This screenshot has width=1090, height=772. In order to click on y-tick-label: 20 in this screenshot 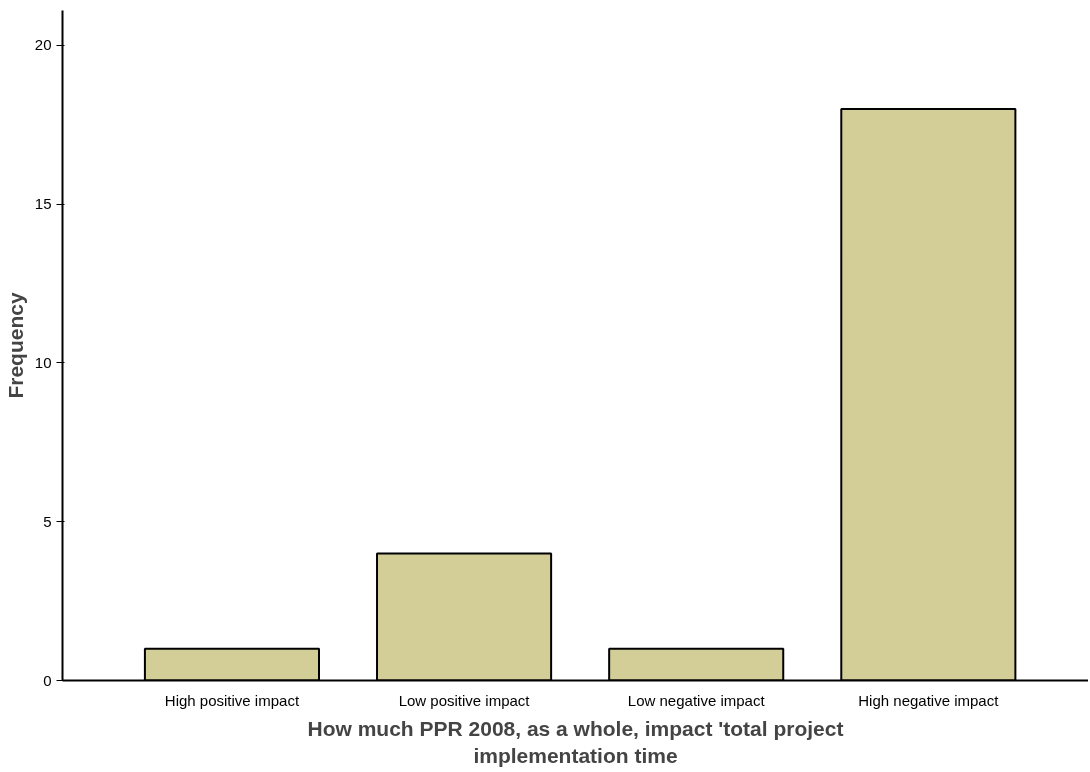, I will do `click(43, 45)`.